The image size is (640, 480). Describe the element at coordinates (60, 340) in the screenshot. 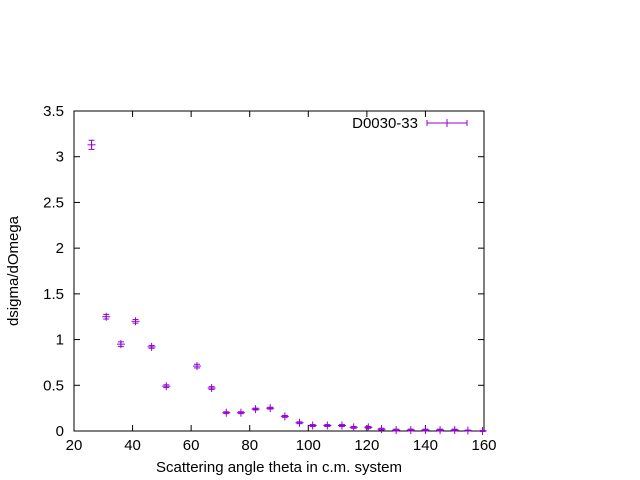

I see `y-tick-label: 1` at that location.